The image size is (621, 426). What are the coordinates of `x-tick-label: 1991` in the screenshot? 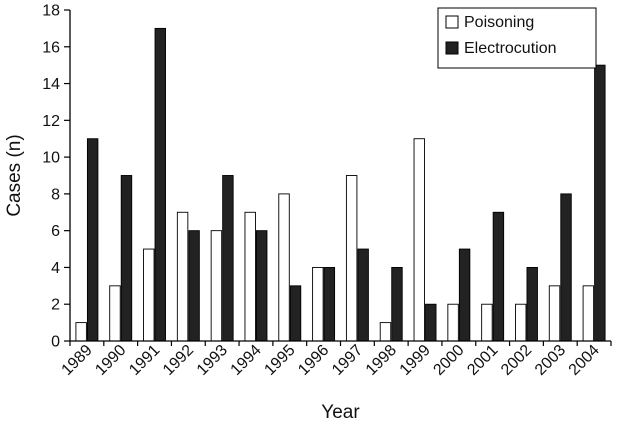 It's located at (144, 360).